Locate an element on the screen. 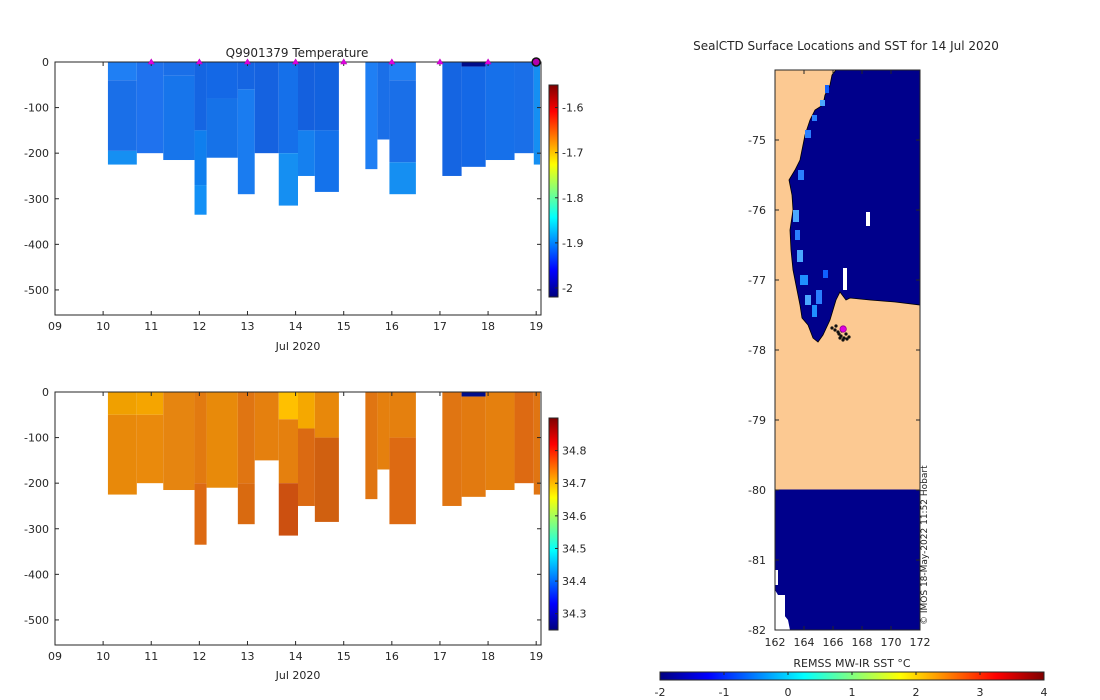  colorbar-tick-label: 1 is located at coordinates (852, 692).